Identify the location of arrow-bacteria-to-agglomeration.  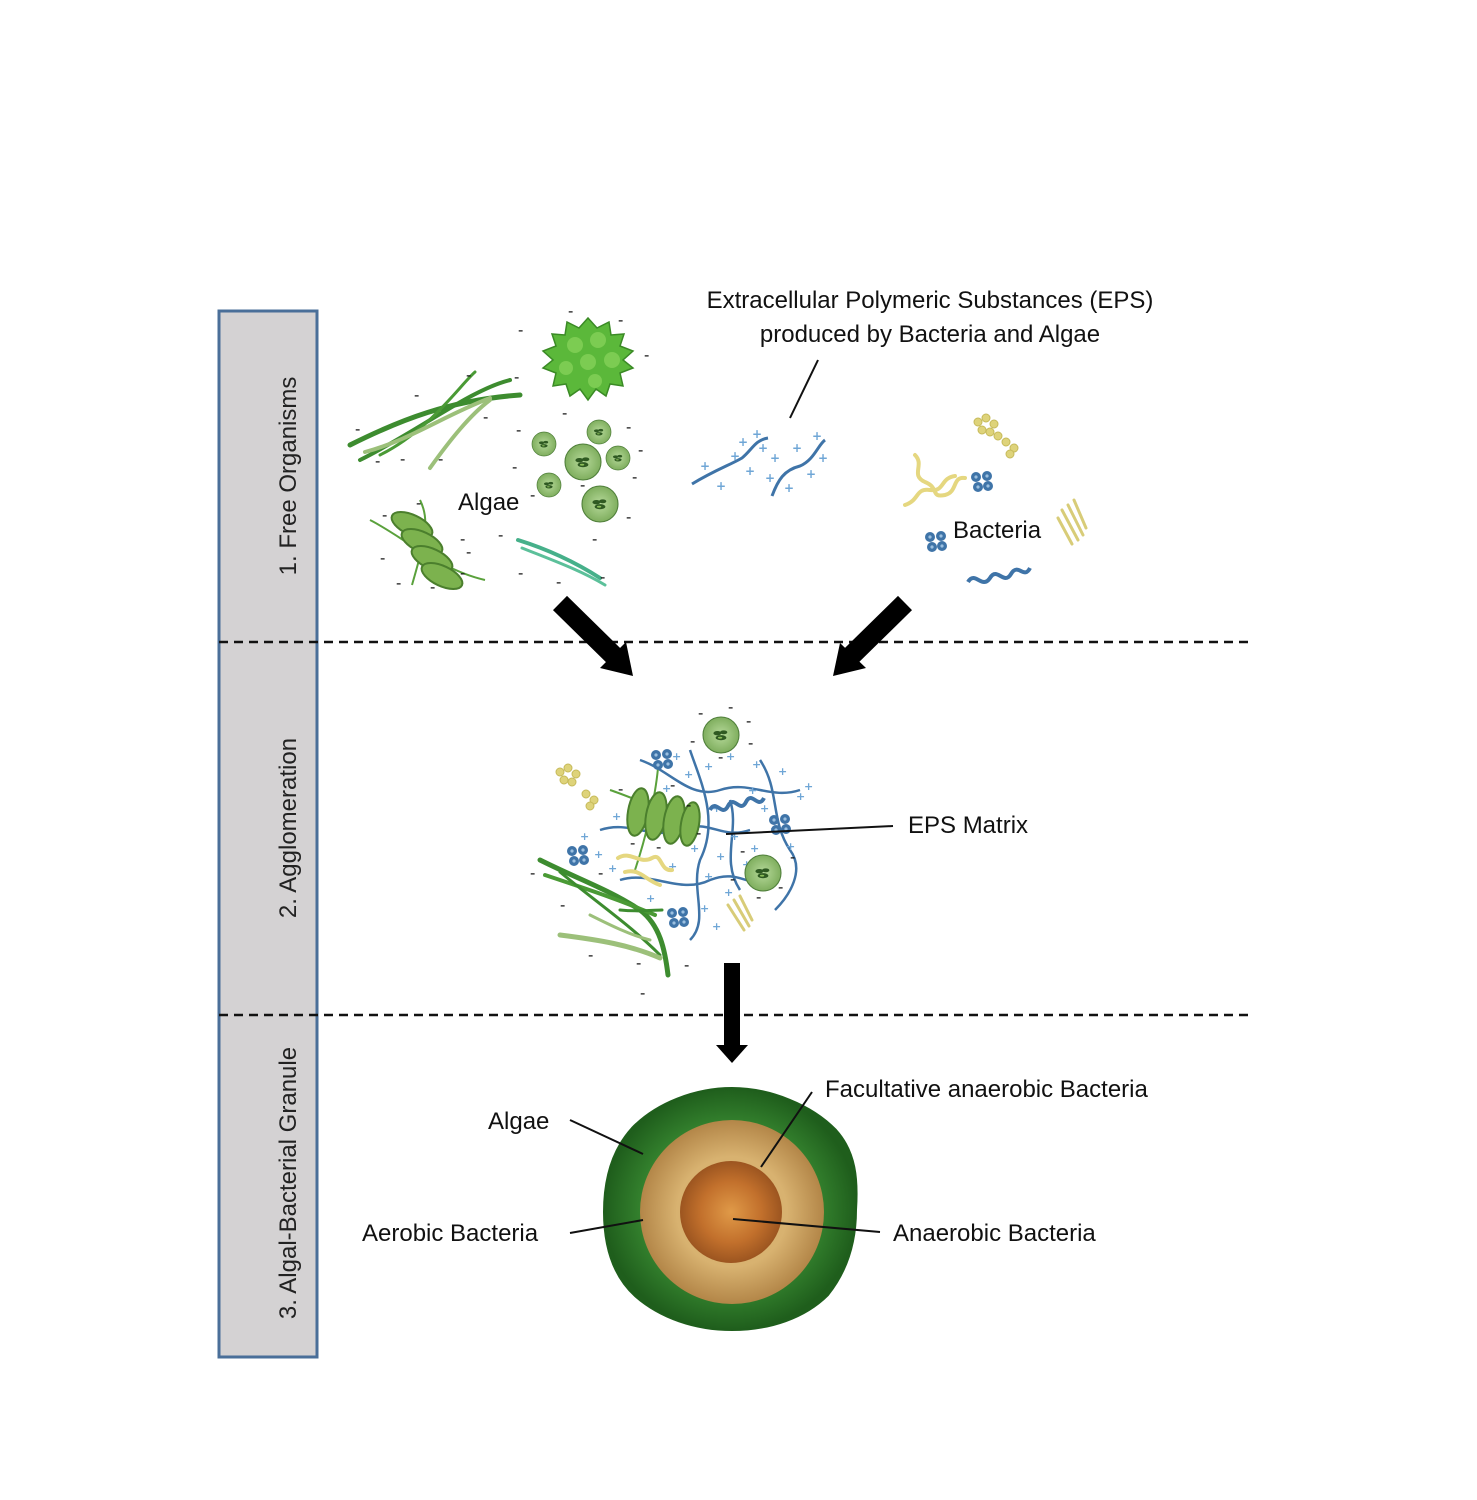
(873, 635).